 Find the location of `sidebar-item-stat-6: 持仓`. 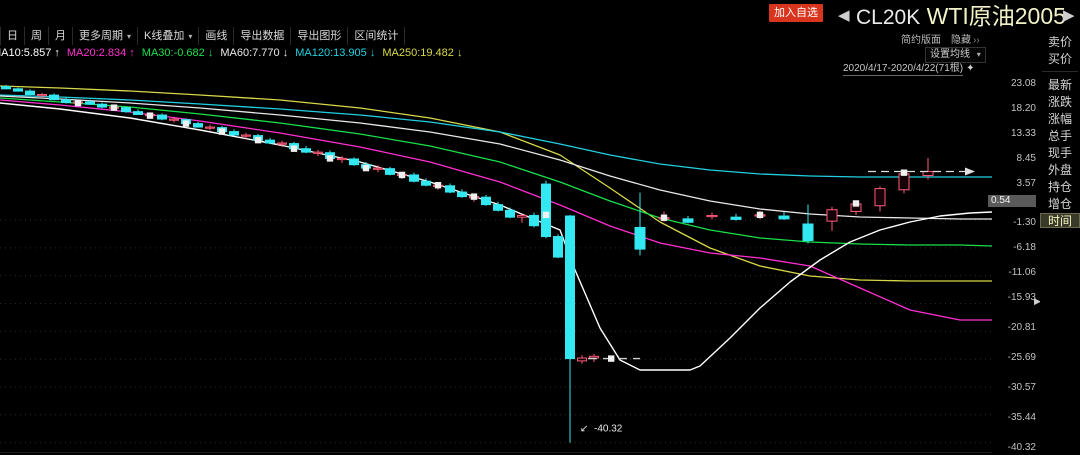

sidebar-item-stat-6: 持仓 is located at coordinates (1059, 187).